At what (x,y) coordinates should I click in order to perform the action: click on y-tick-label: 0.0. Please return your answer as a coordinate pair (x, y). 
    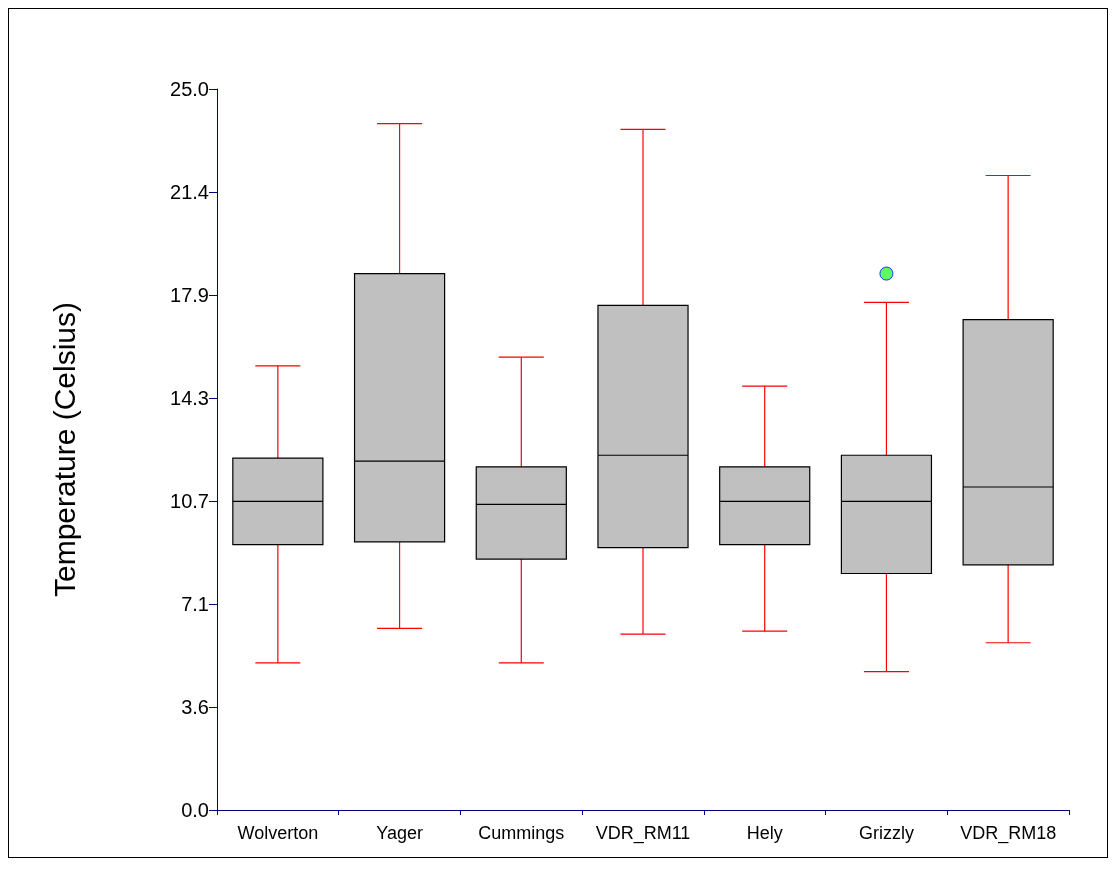
    Looking at the image, I should click on (195, 810).